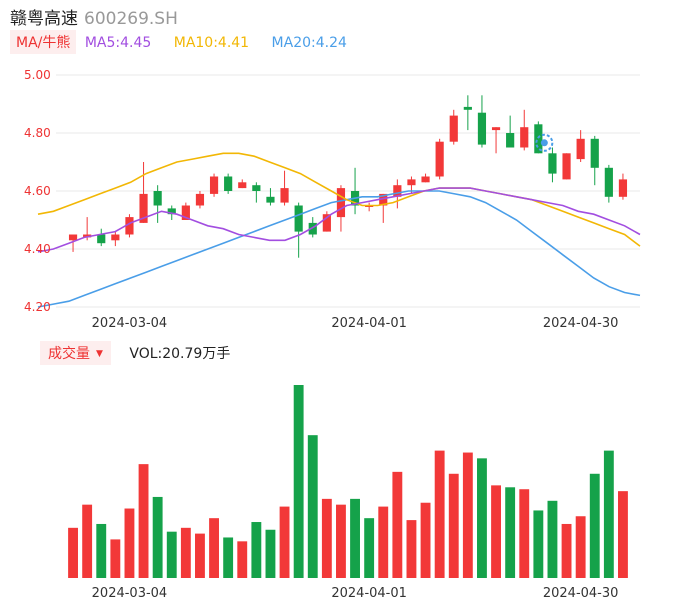 The image size is (686, 606). Describe the element at coordinates (339, 220) in the screenshot. I see `ma5-line` at that location.